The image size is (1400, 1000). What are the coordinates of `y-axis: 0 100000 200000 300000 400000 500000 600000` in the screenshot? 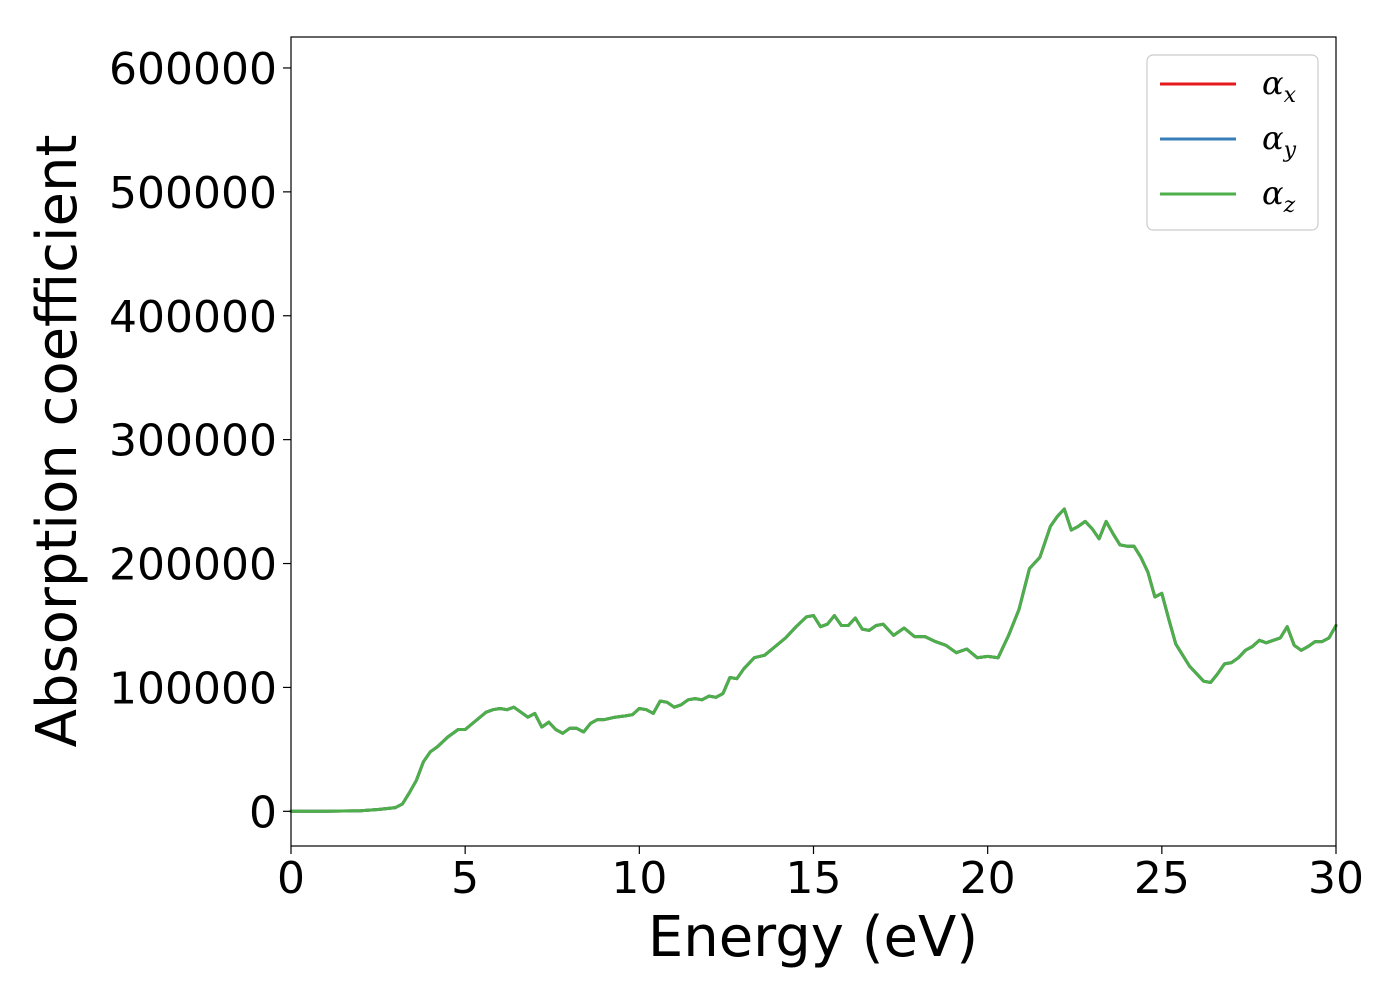 It's located at (200, 441).